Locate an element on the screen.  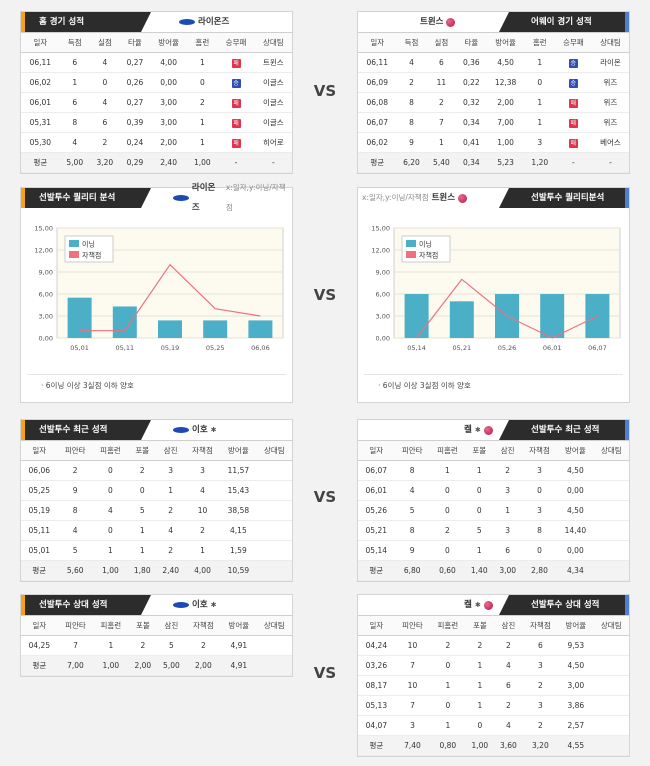
table-cell: 4 is located at coordinates (104, 102).